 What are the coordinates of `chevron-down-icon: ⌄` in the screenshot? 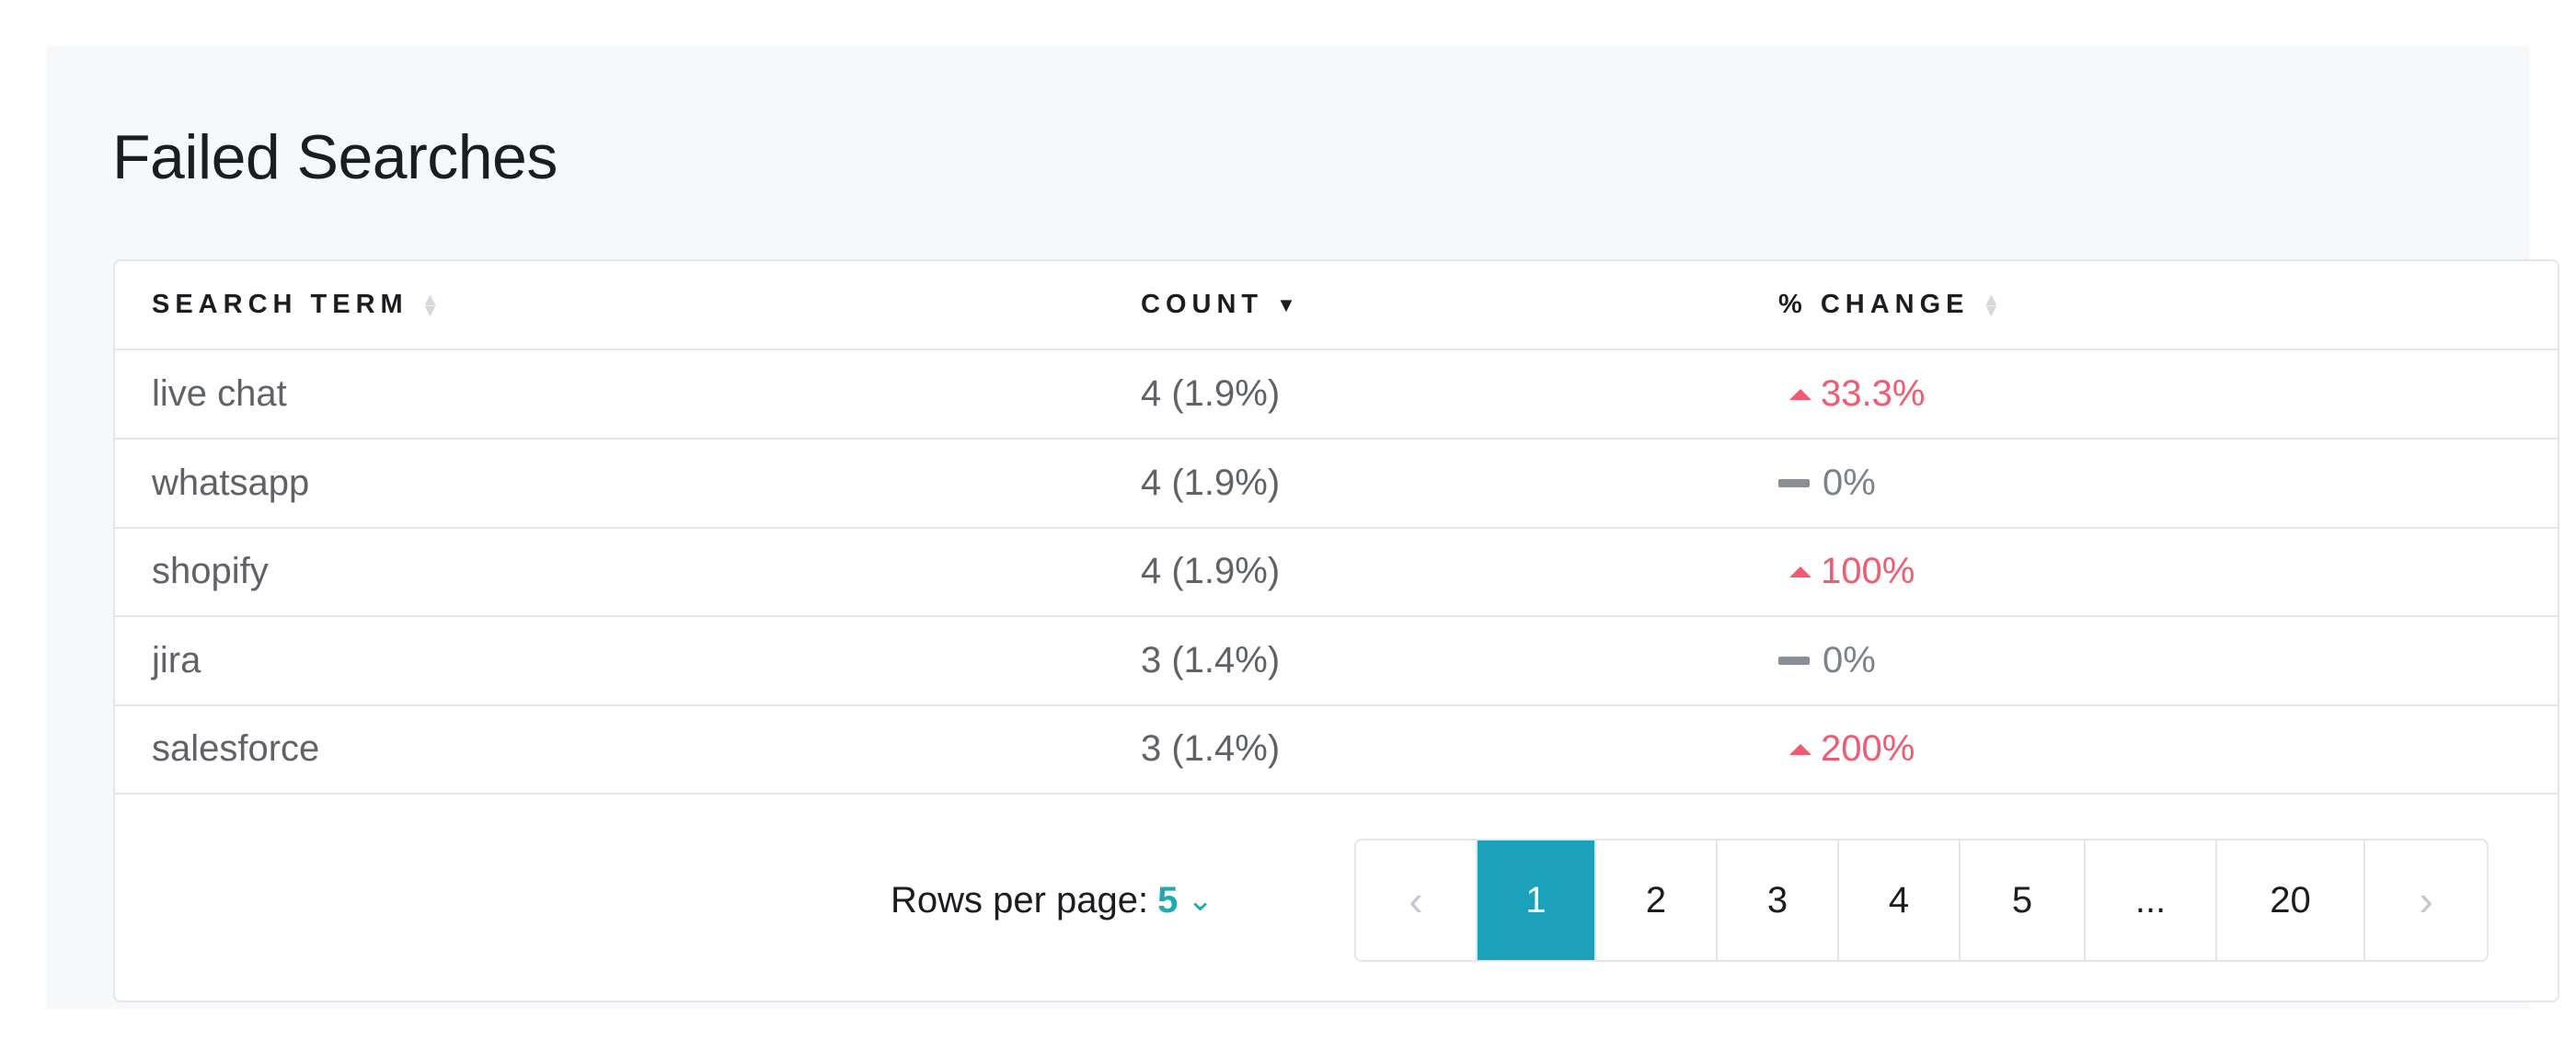 It's located at (1200, 900).